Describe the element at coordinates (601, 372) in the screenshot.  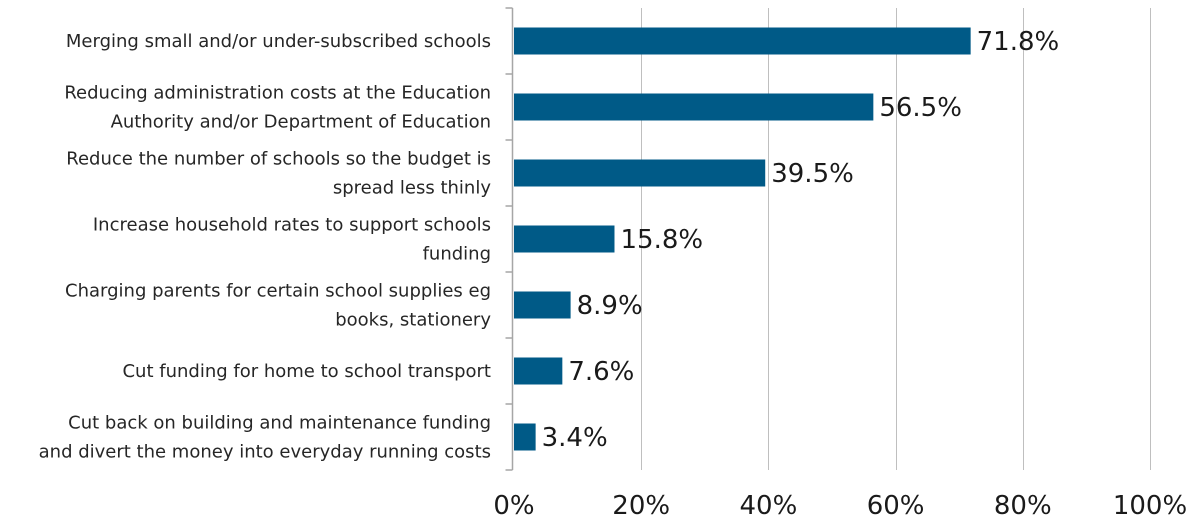
I see `value-label: 7.6%` at that location.